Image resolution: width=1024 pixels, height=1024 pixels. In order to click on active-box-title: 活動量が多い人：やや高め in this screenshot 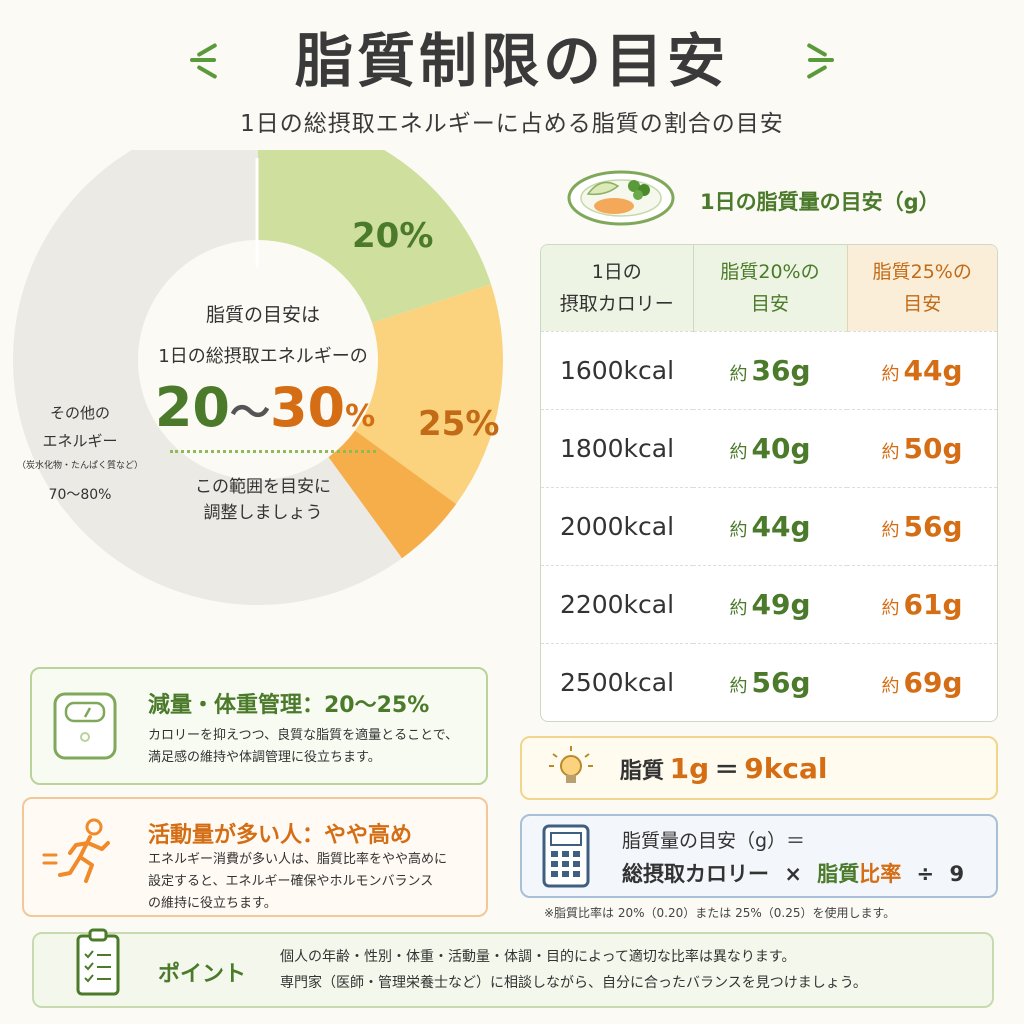, I will do `click(280, 835)`.